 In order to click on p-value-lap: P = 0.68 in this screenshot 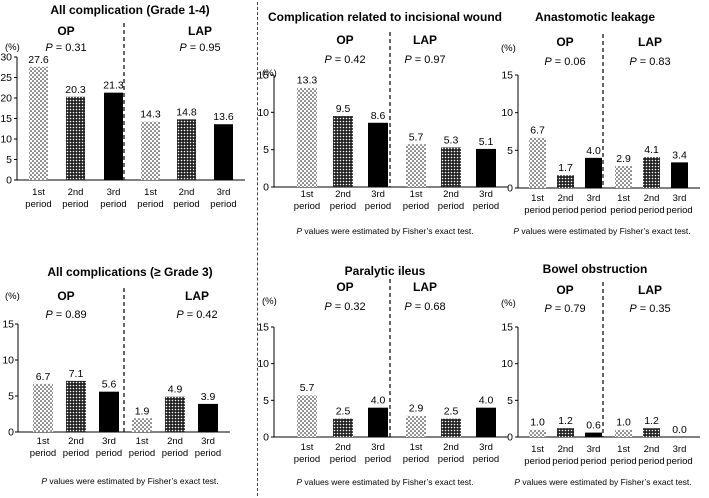, I will do `click(424, 307)`.